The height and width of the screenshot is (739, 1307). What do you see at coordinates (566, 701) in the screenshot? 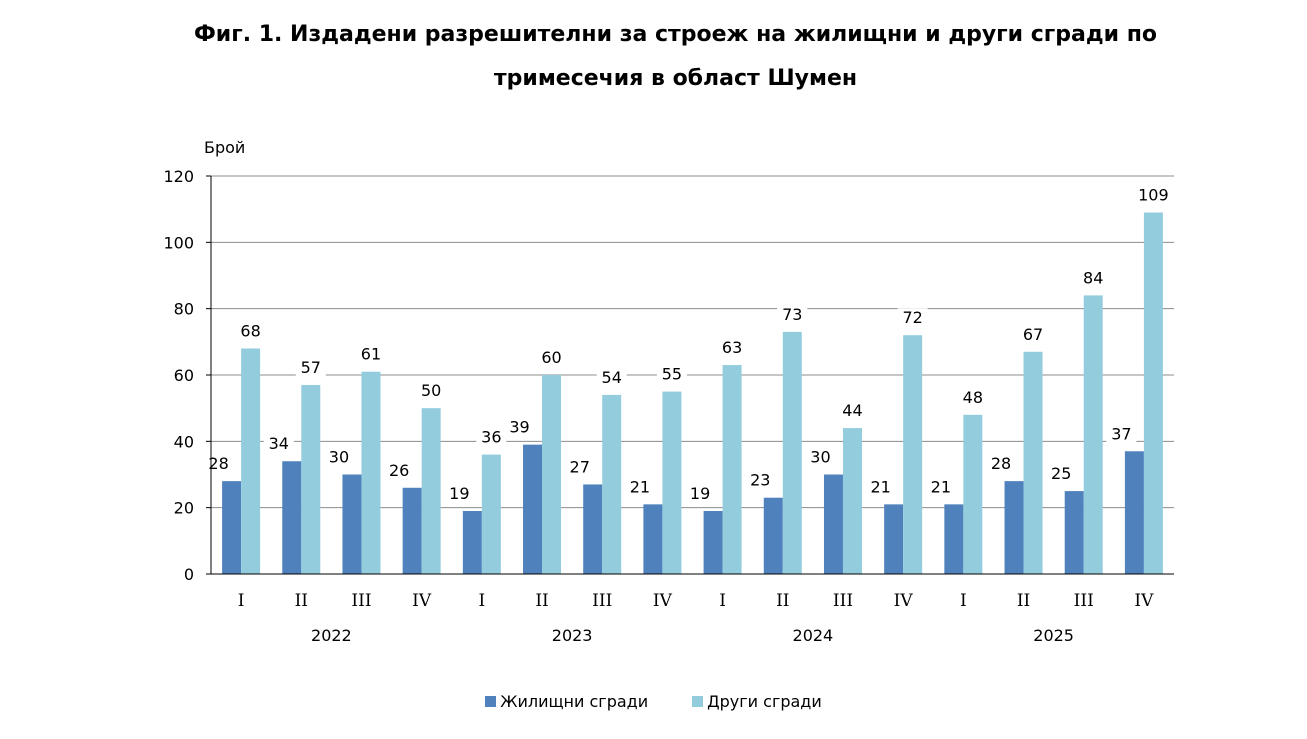
I see `legend-item-series-1: Жилищни сгради` at bounding box center [566, 701].